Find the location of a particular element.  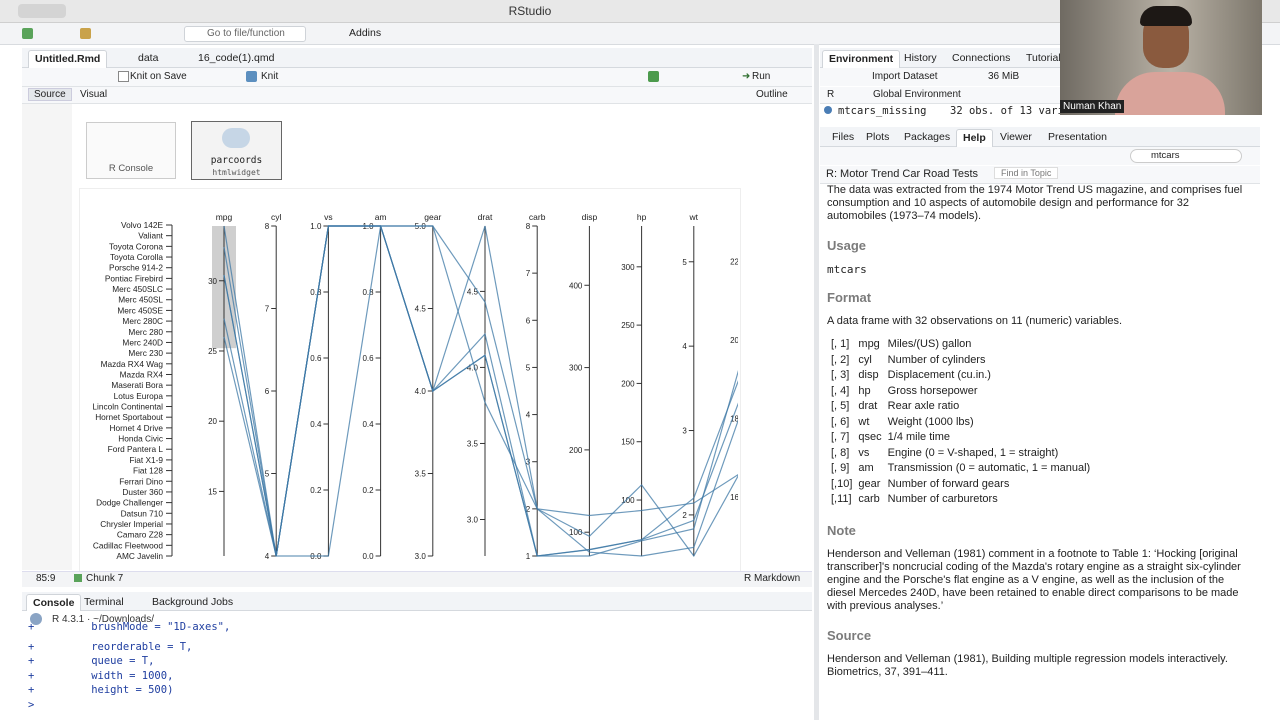

tick-label: 25 is located at coordinates (212, 351).